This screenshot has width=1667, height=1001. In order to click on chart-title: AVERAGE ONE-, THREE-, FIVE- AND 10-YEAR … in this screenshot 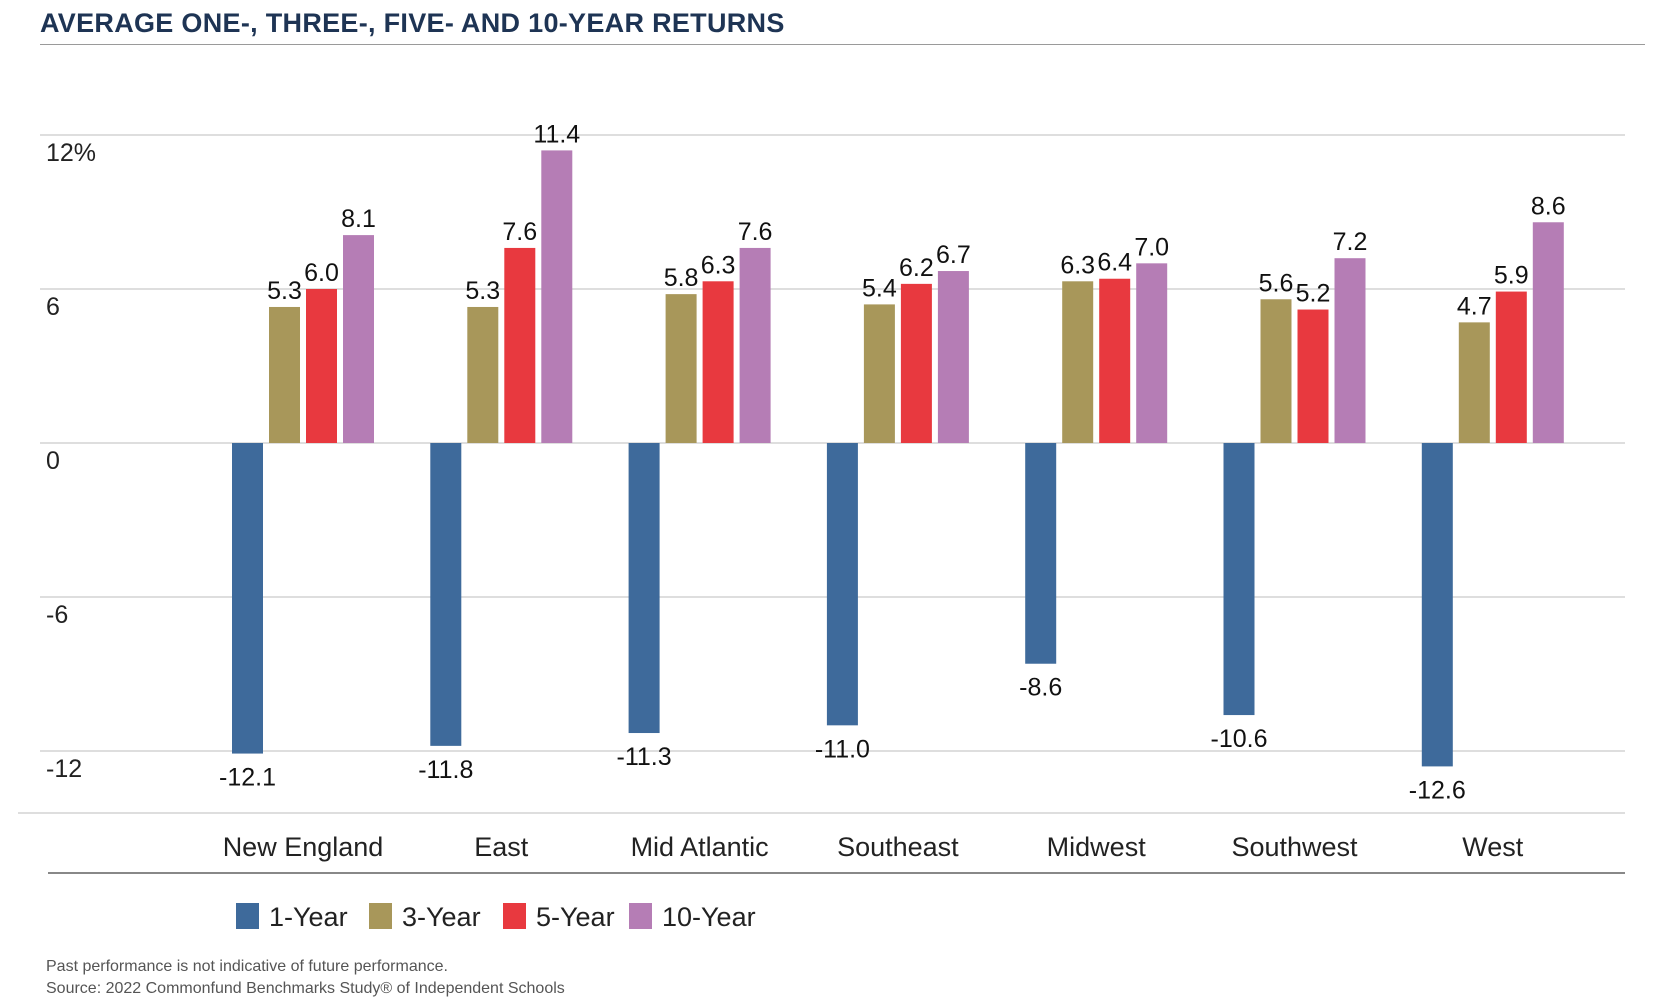, I will do `click(412, 23)`.